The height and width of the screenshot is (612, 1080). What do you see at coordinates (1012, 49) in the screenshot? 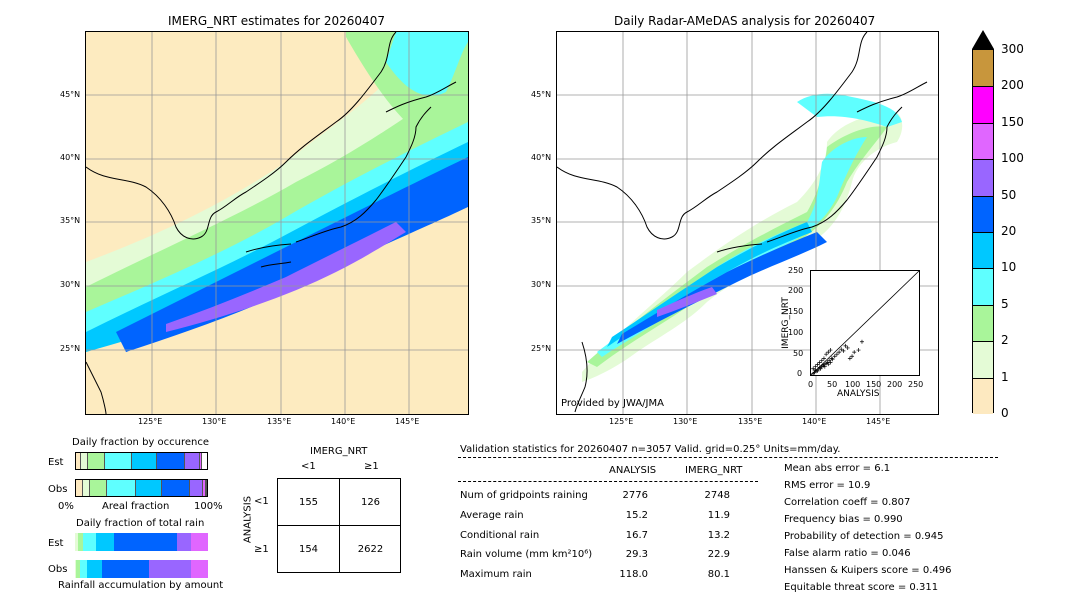
I see `colorbar-label: 300` at bounding box center [1012, 49].